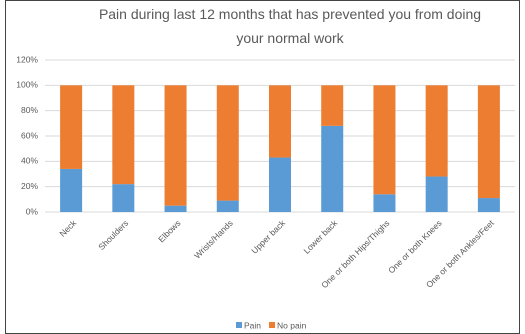 The width and height of the screenshot is (525, 334). I want to click on y-tick-label: 120%, so click(27, 59).